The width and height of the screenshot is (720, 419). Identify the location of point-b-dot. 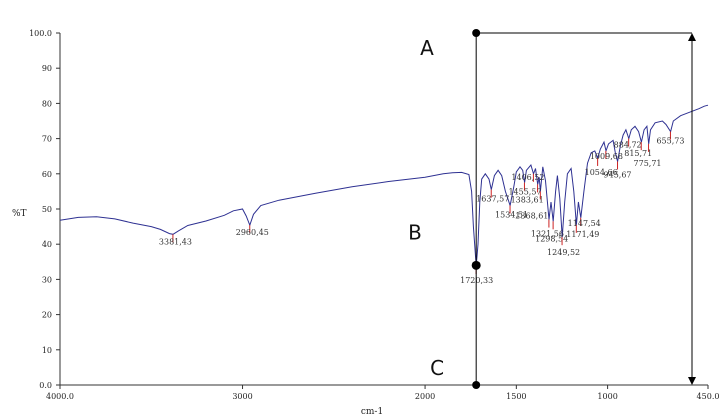
(476, 265).